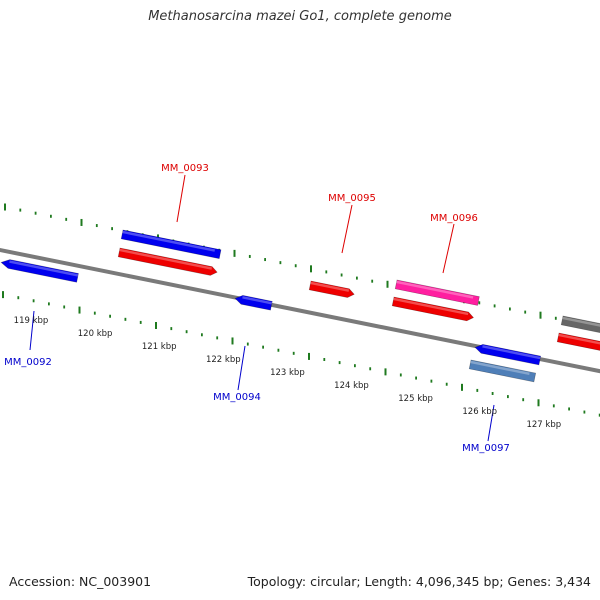 The width and height of the screenshot is (600, 600). Describe the element at coordinates (171, 244) in the screenshot. I see `gene-mm0093-feature` at that location.